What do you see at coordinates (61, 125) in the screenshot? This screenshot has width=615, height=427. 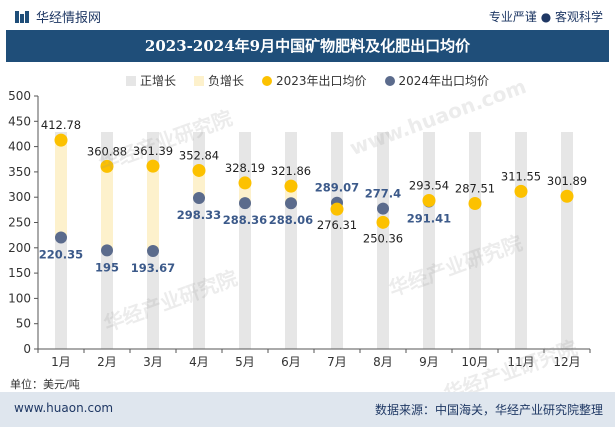 I see `data-label-2023-1: 412.78` at bounding box center [61, 125].